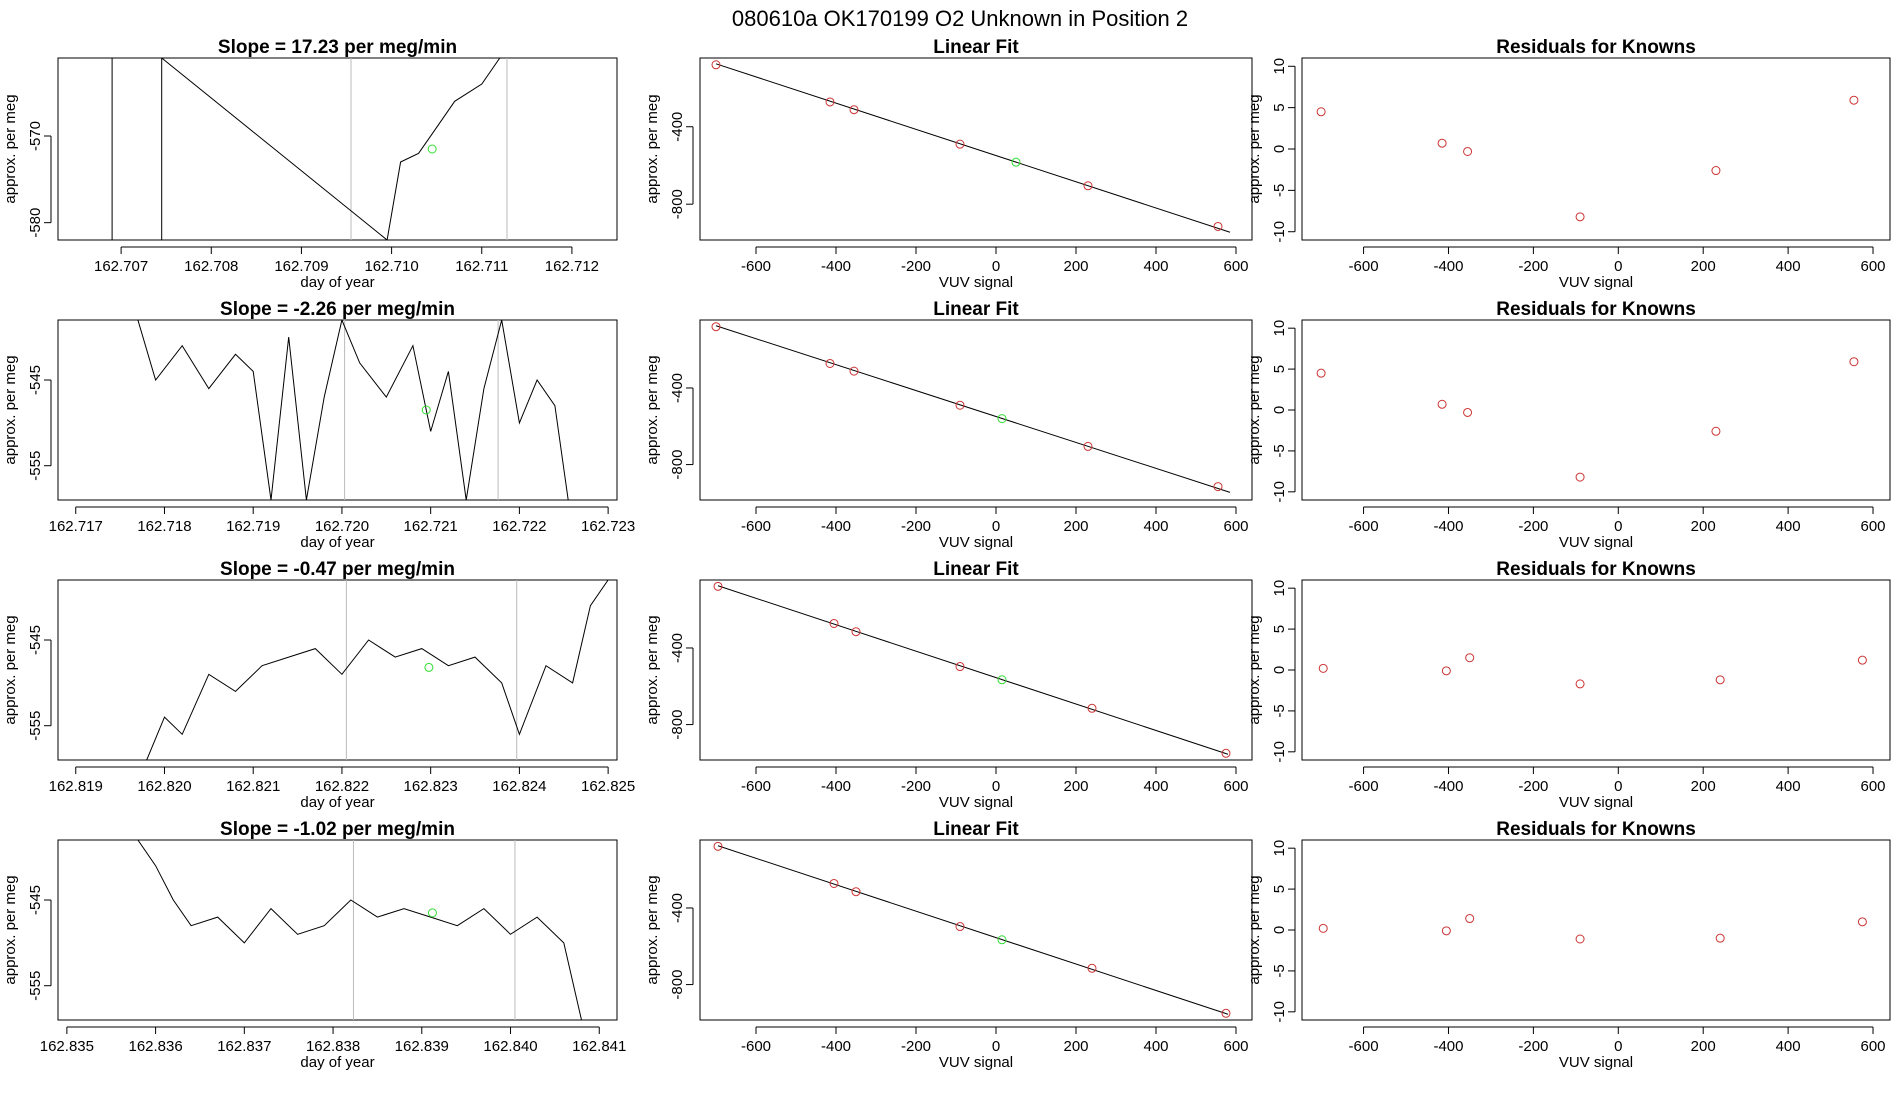 The height and width of the screenshot is (1100, 1900). I want to click on x-tick-label: 162.839, so click(422, 1046).